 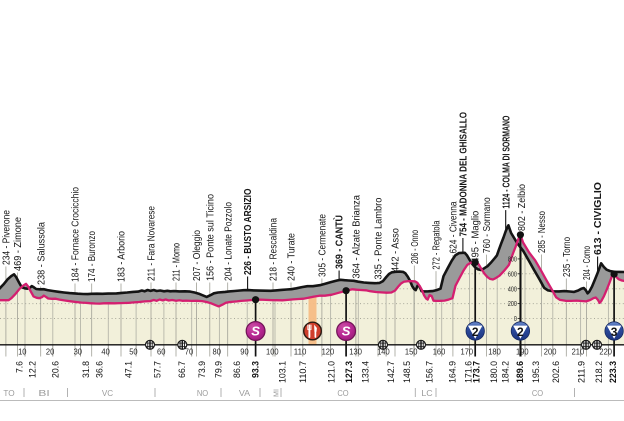 I want to click on svg-text: 613 - CIVIGLIO, so click(x=598, y=218).